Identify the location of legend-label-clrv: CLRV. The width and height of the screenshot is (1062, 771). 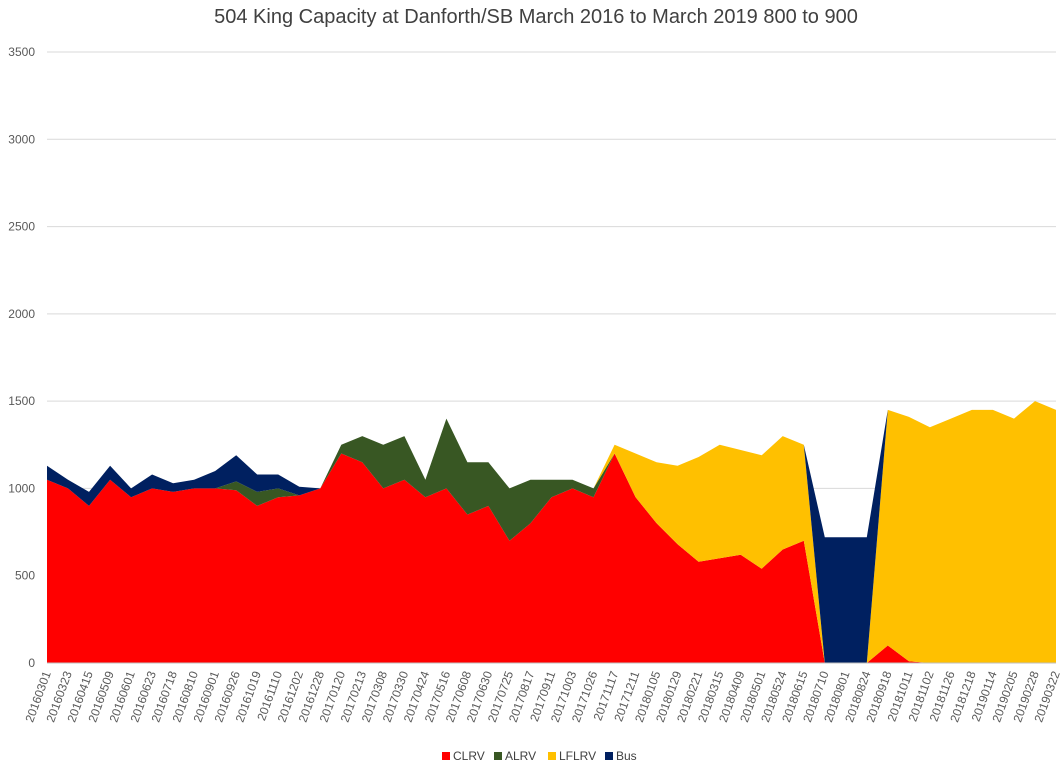
(469, 756).